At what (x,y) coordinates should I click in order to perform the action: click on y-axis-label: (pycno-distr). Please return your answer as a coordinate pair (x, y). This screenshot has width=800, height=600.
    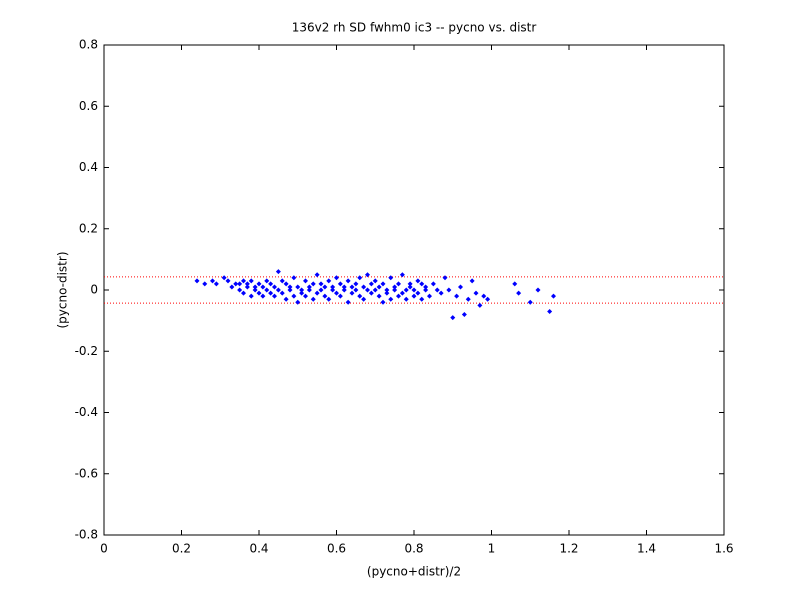
    Looking at the image, I should click on (63, 289).